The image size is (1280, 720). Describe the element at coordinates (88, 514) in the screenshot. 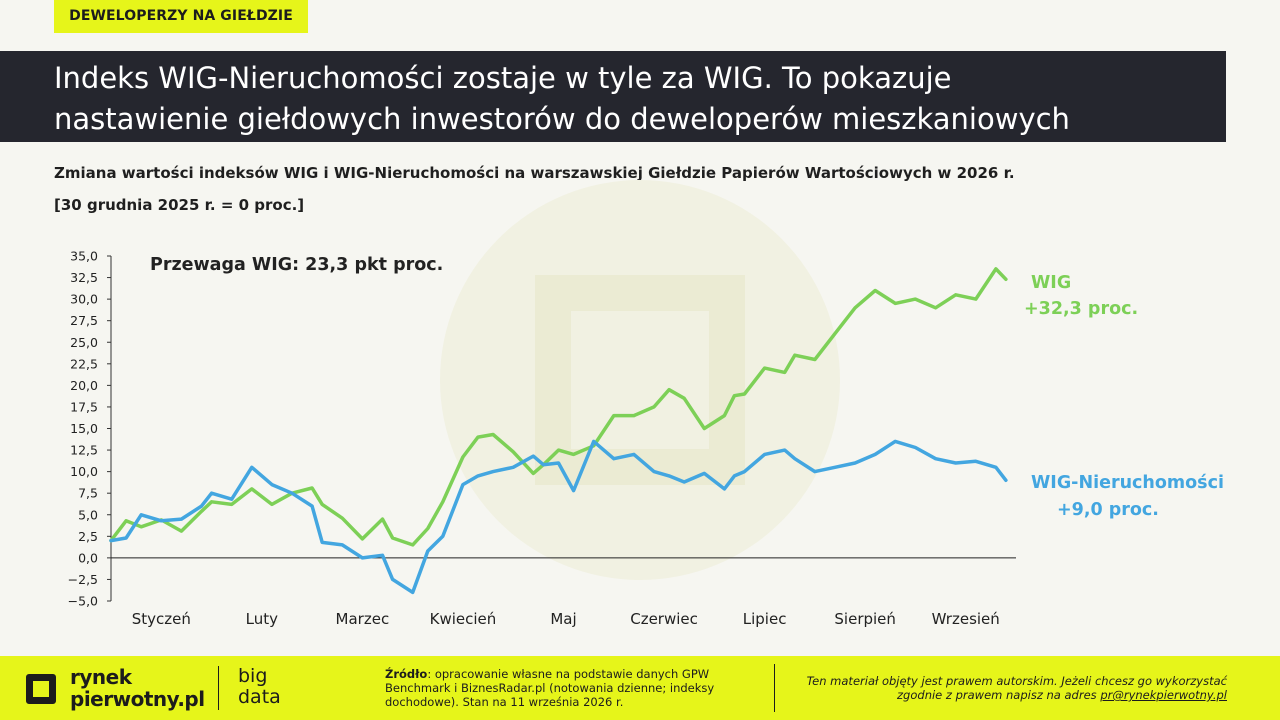

I see `y-tick-label: 5,0` at that location.